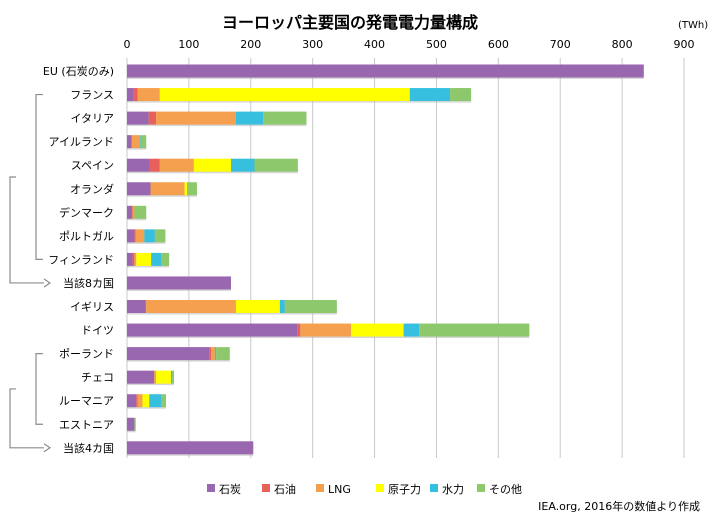  I want to click on x-tick-label: 600, so click(498, 44).